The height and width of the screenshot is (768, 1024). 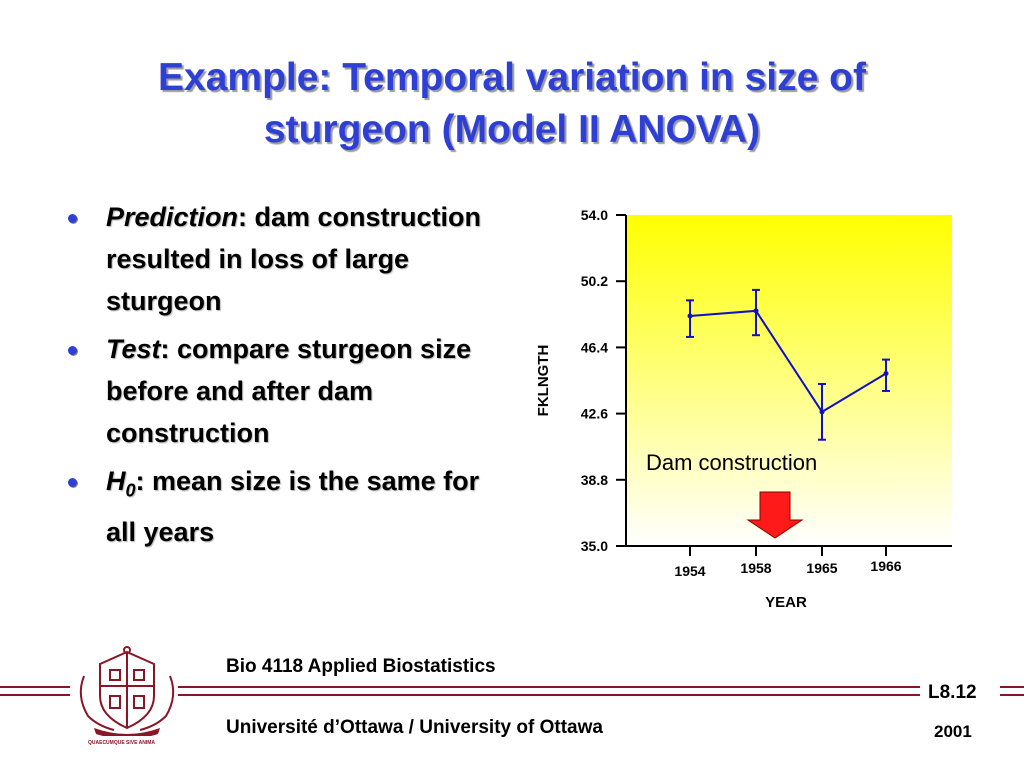 I want to click on plot-background, so click(x=789, y=380).